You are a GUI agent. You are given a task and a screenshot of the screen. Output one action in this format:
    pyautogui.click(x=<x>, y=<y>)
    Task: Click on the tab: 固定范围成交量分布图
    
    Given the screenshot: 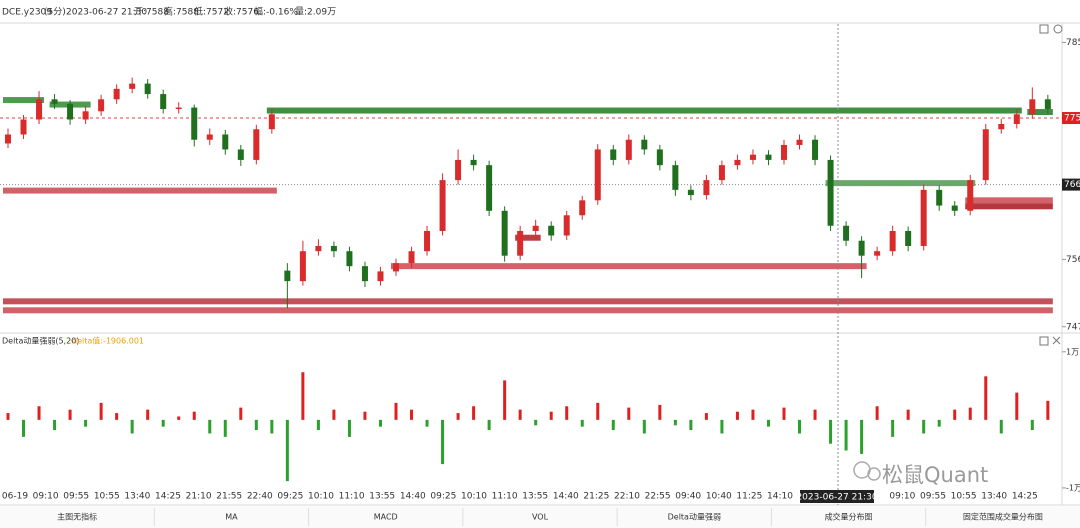 What is the action you would take?
    pyautogui.click(x=1003, y=517)
    